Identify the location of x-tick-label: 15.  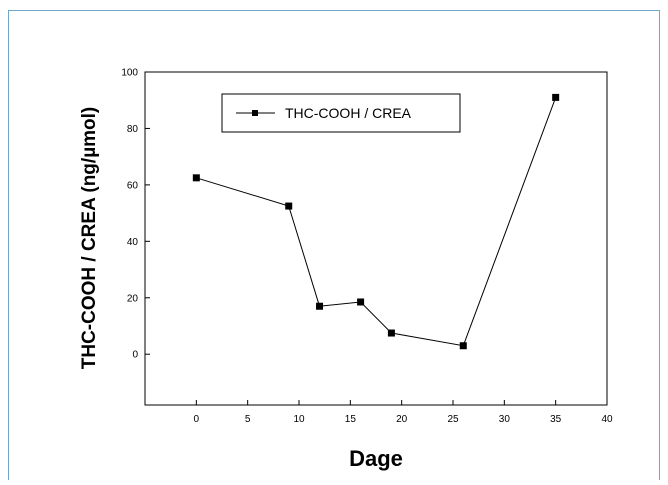
(351, 419).